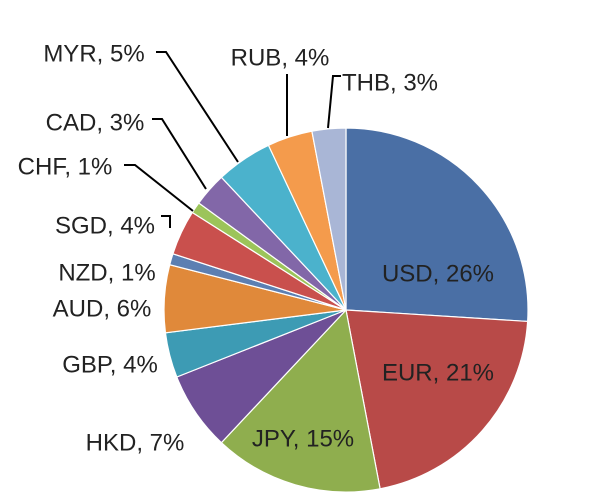 This screenshot has height=494, width=593. Describe the element at coordinates (437, 399) in the screenshot. I see `pie-slice-eur` at that location.